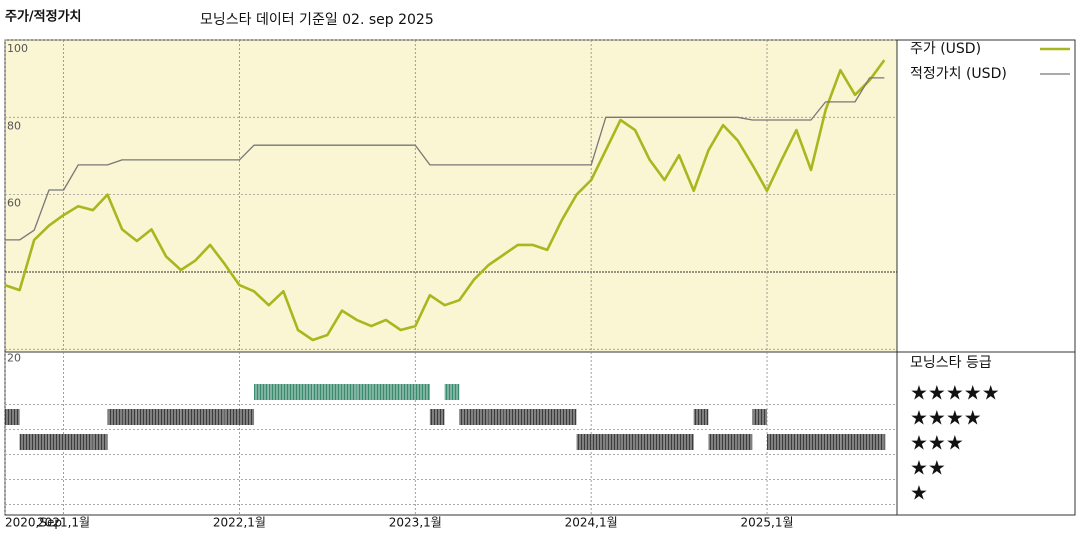 The height and width of the screenshot is (544, 1080). What do you see at coordinates (317, 20) in the screenshot?
I see `chart-subtitle: 모닝스타 데이터 기준일 02. sep 2025` at bounding box center [317, 20].